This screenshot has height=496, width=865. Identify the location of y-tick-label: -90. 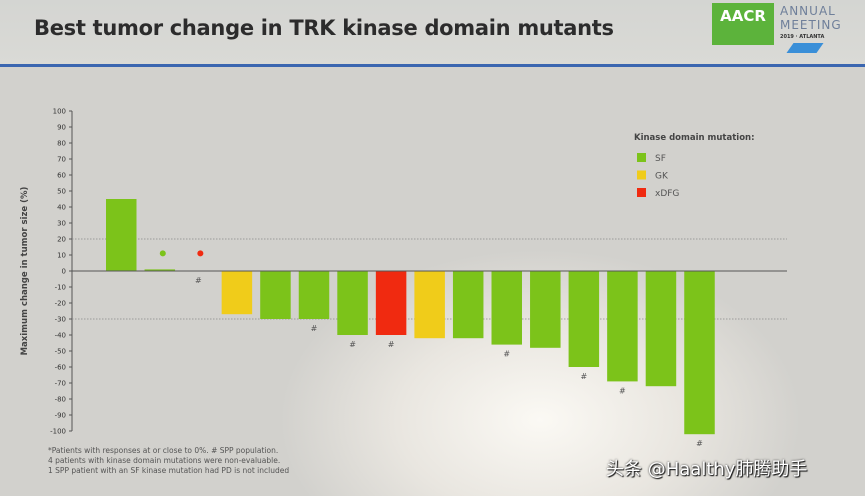
(60, 416).